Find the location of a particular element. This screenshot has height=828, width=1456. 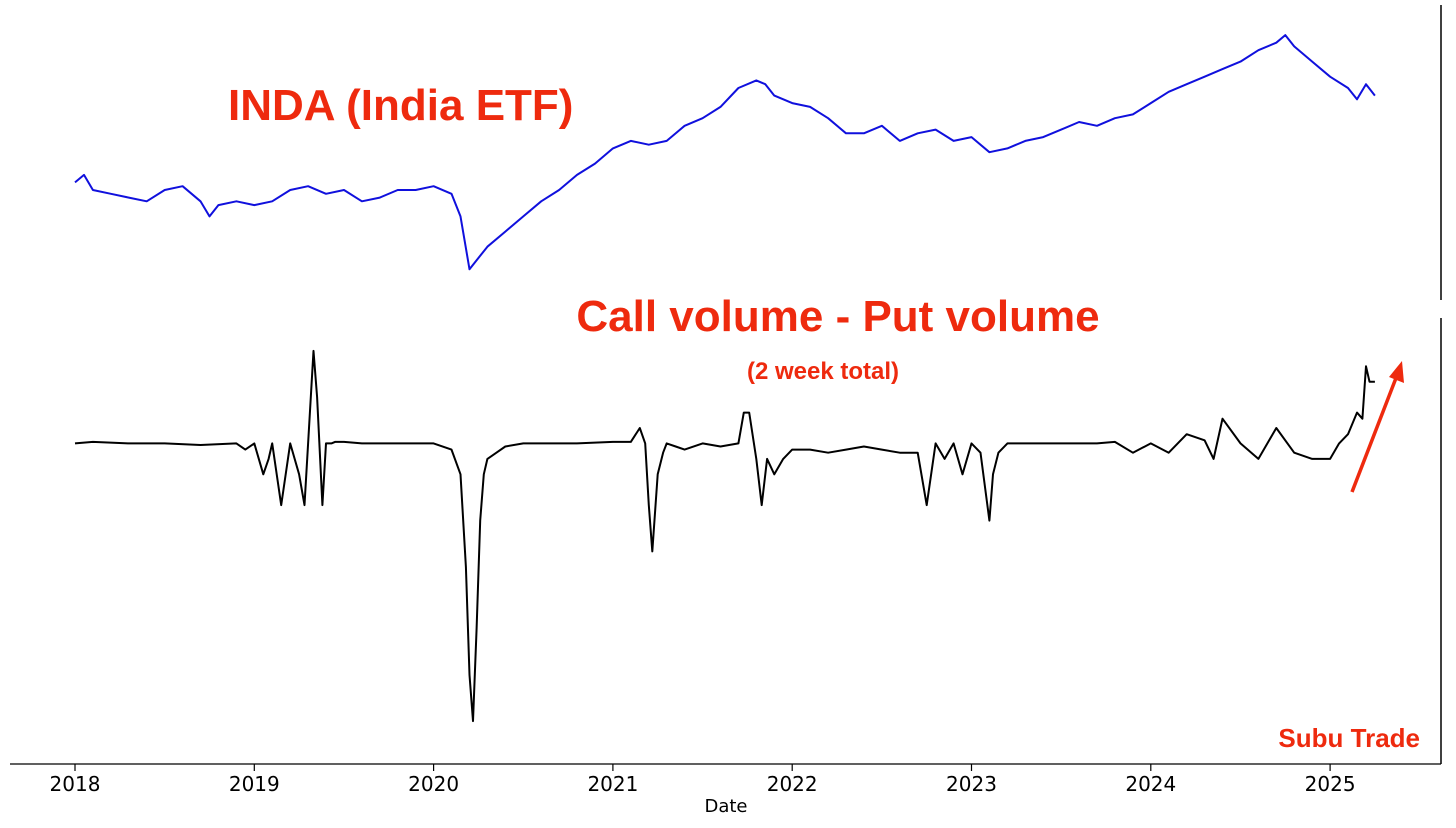

x-tick-label: 2021 is located at coordinates (612, 784).